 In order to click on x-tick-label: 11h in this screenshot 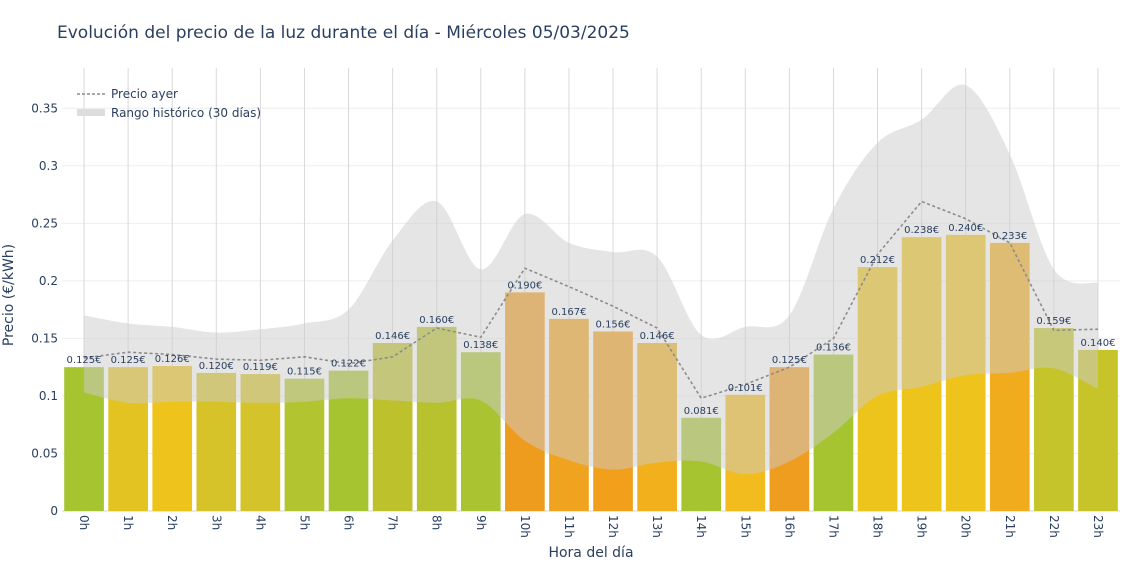, I will do `click(569, 526)`.